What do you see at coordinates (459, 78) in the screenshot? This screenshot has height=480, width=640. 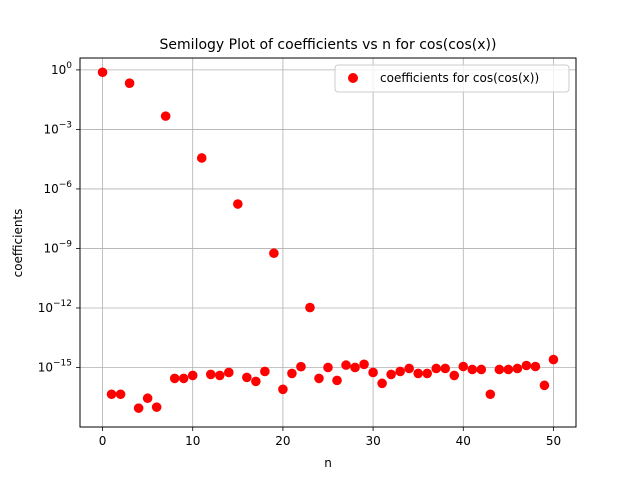 I see `legend-label: coefficients for cos(cos(x))` at bounding box center [459, 78].